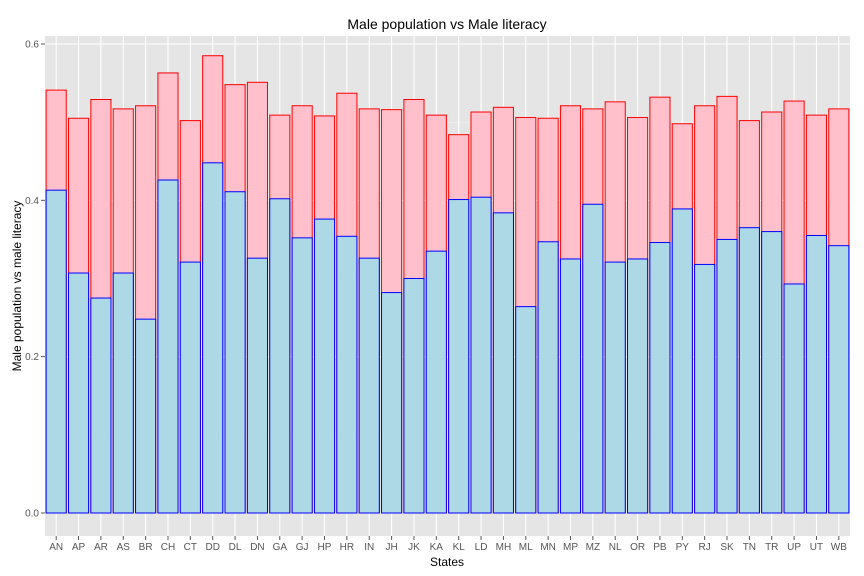 Image resolution: width=864 pixels, height=576 pixels. I want to click on x-tick-label: LD, so click(481, 547).